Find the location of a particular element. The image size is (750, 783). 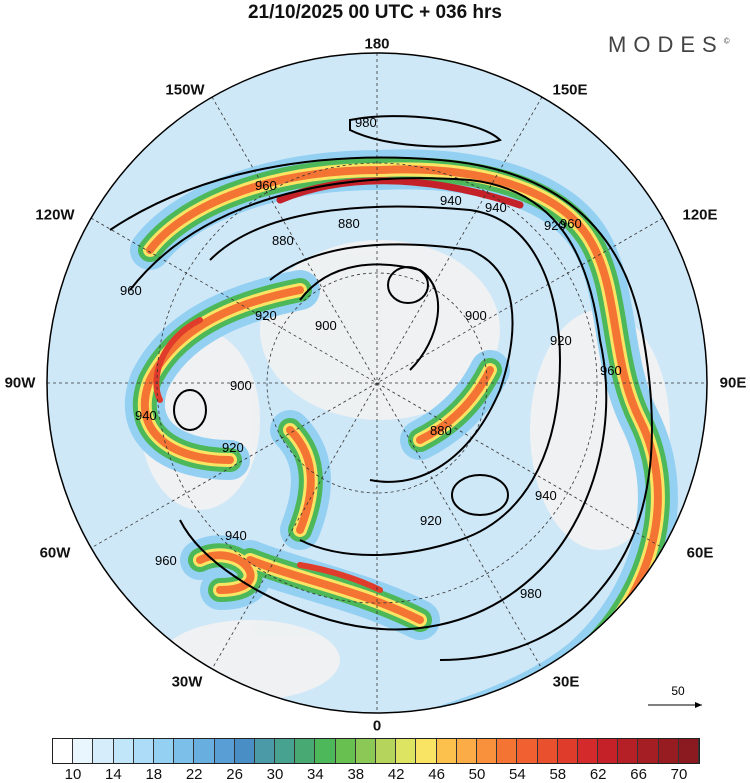

lon-label-120w: 120W is located at coordinates (55, 215).